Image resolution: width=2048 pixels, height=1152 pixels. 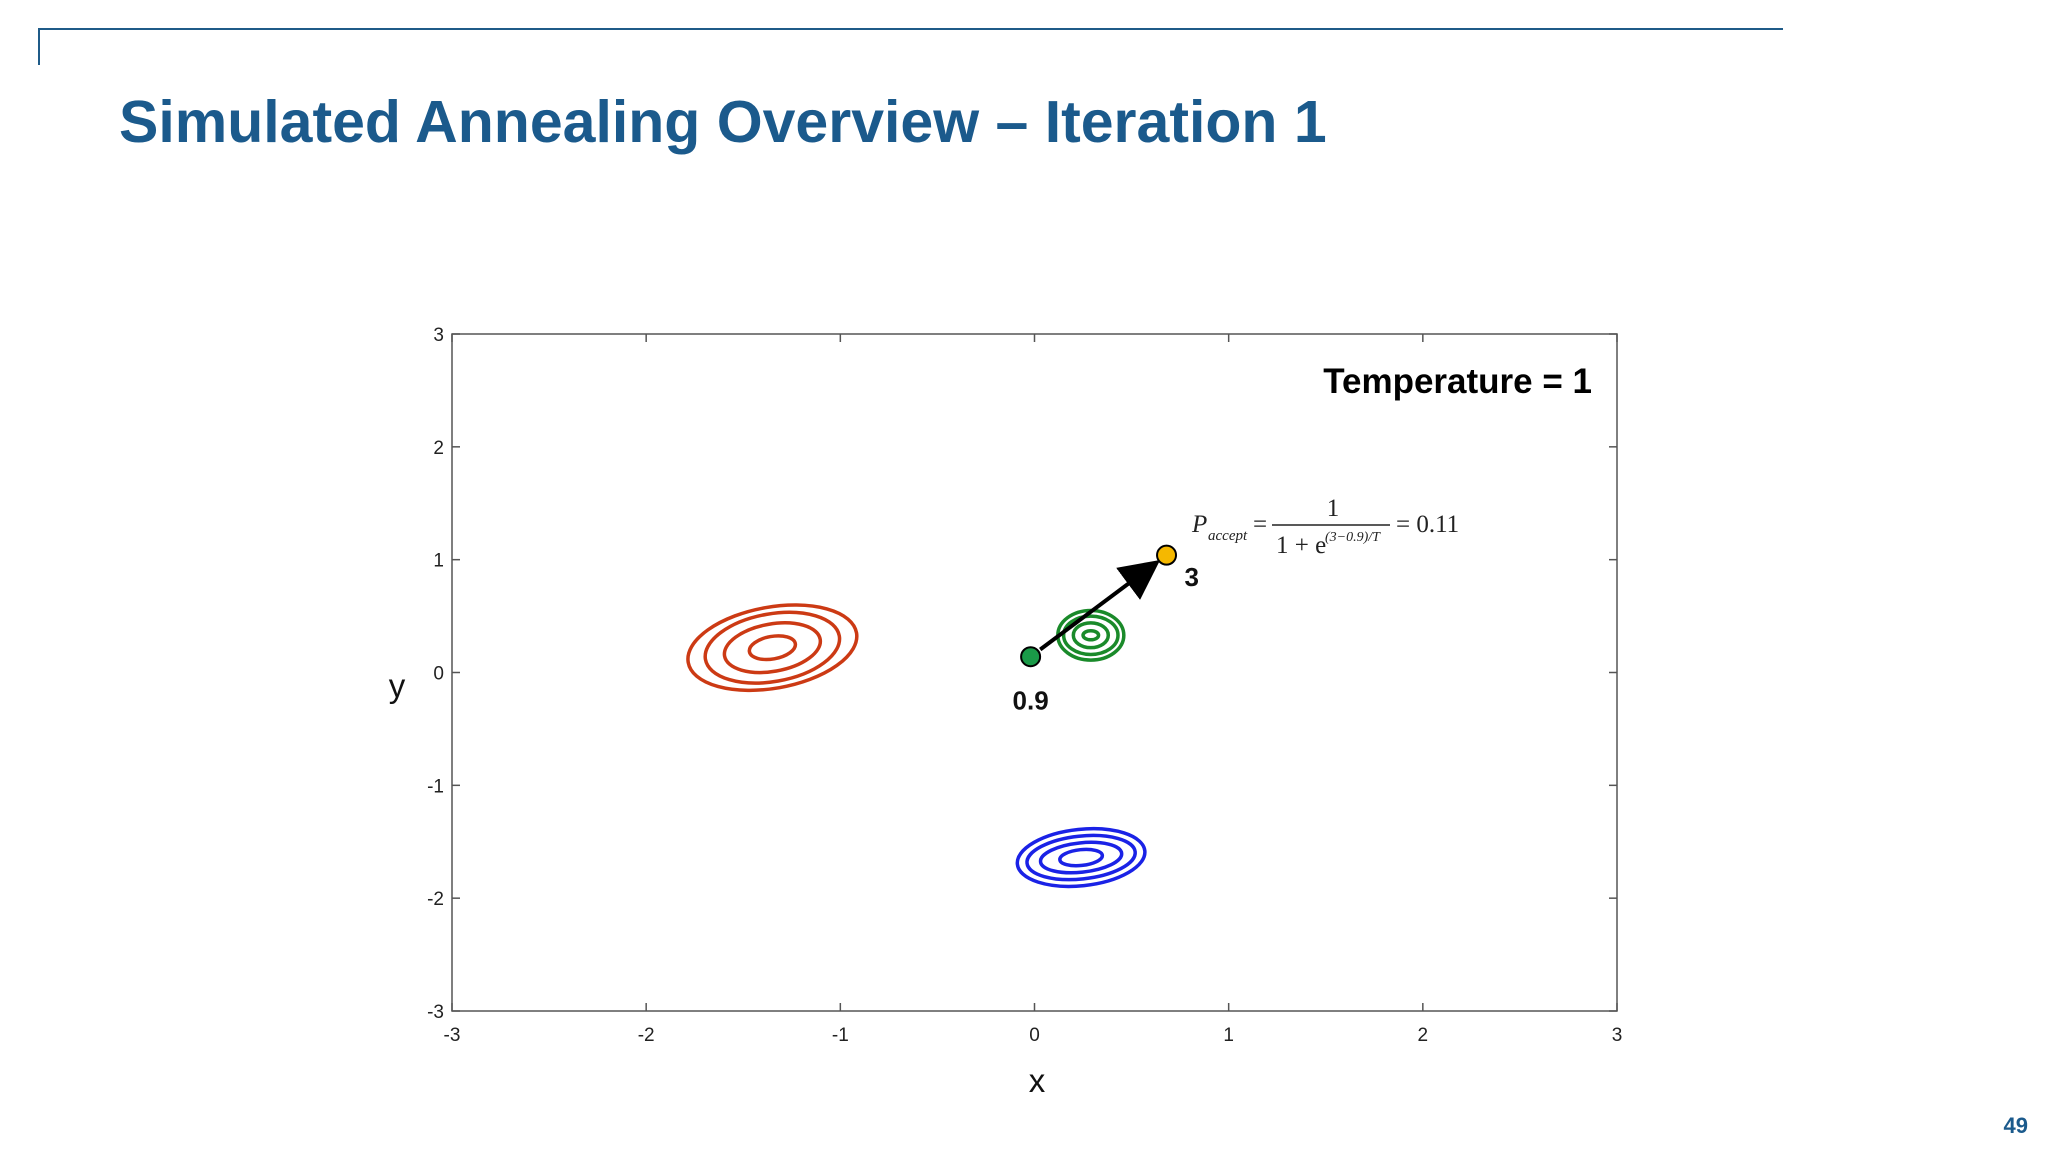 What do you see at coordinates (2015, 1125) in the screenshot?
I see `page-number: 49` at bounding box center [2015, 1125].